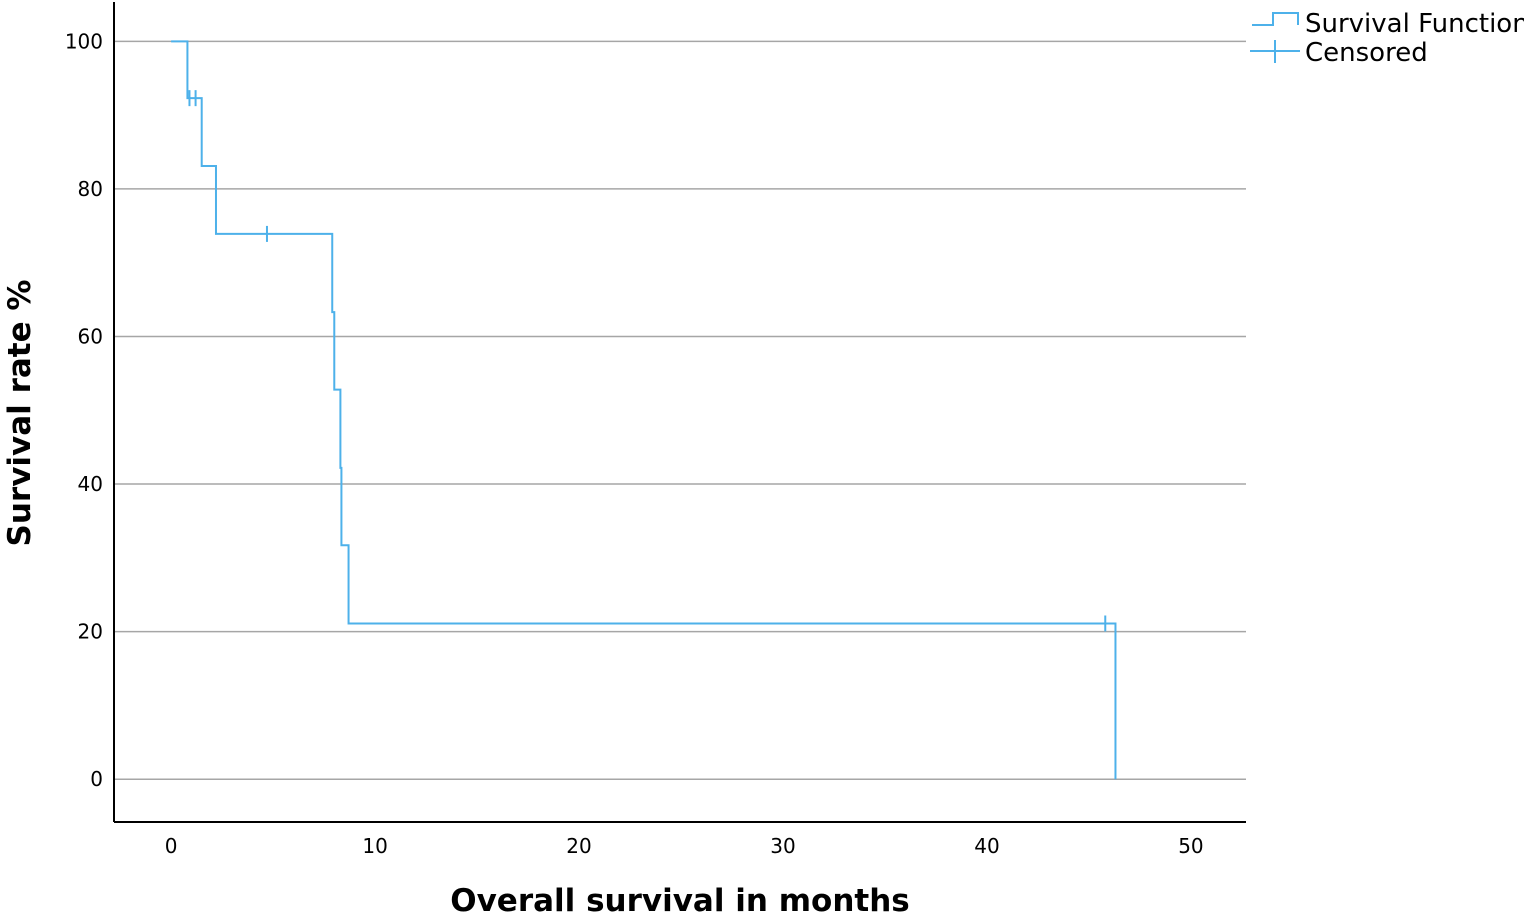  What do you see at coordinates (1366, 53) in the screenshot?
I see `legend-label-censored: Censored` at bounding box center [1366, 53].